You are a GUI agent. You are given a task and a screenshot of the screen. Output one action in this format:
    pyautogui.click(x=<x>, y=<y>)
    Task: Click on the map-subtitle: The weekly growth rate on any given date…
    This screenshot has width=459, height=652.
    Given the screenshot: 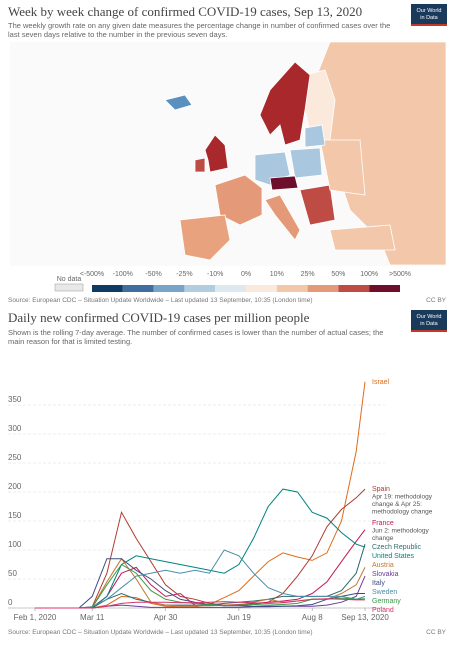 What is the action you would take?
    pyautogui.click(x=199, y=25)
    